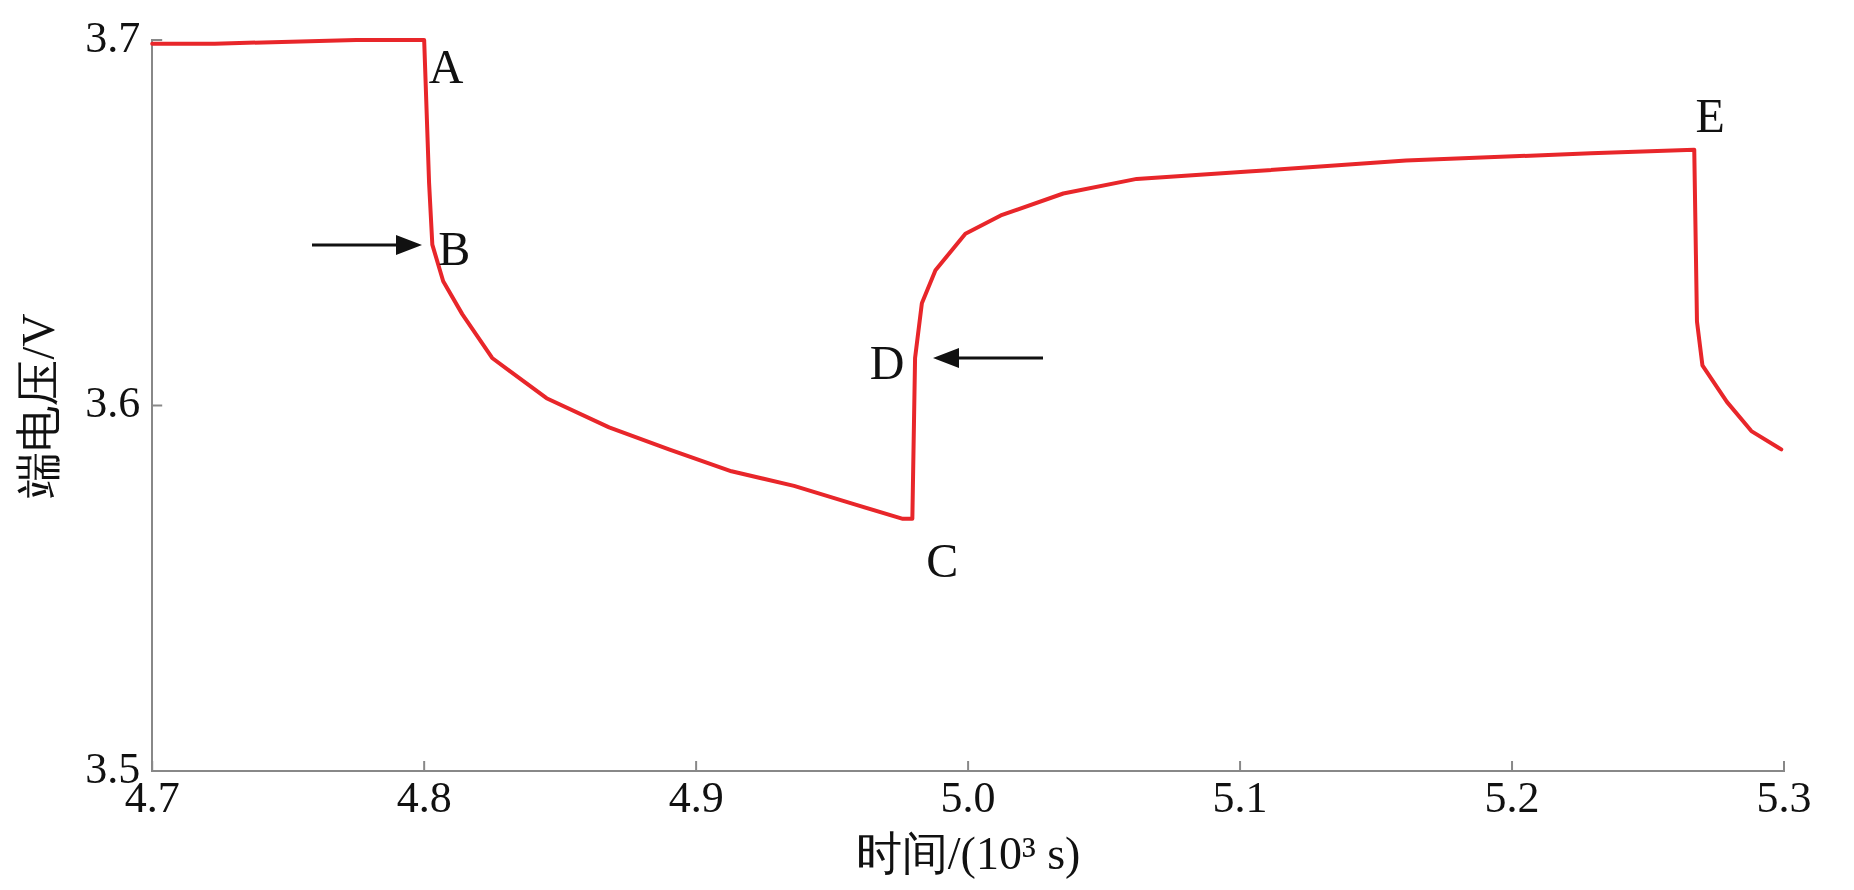  I want to click on x-tick-label: 5.3, so click(1784, 797).